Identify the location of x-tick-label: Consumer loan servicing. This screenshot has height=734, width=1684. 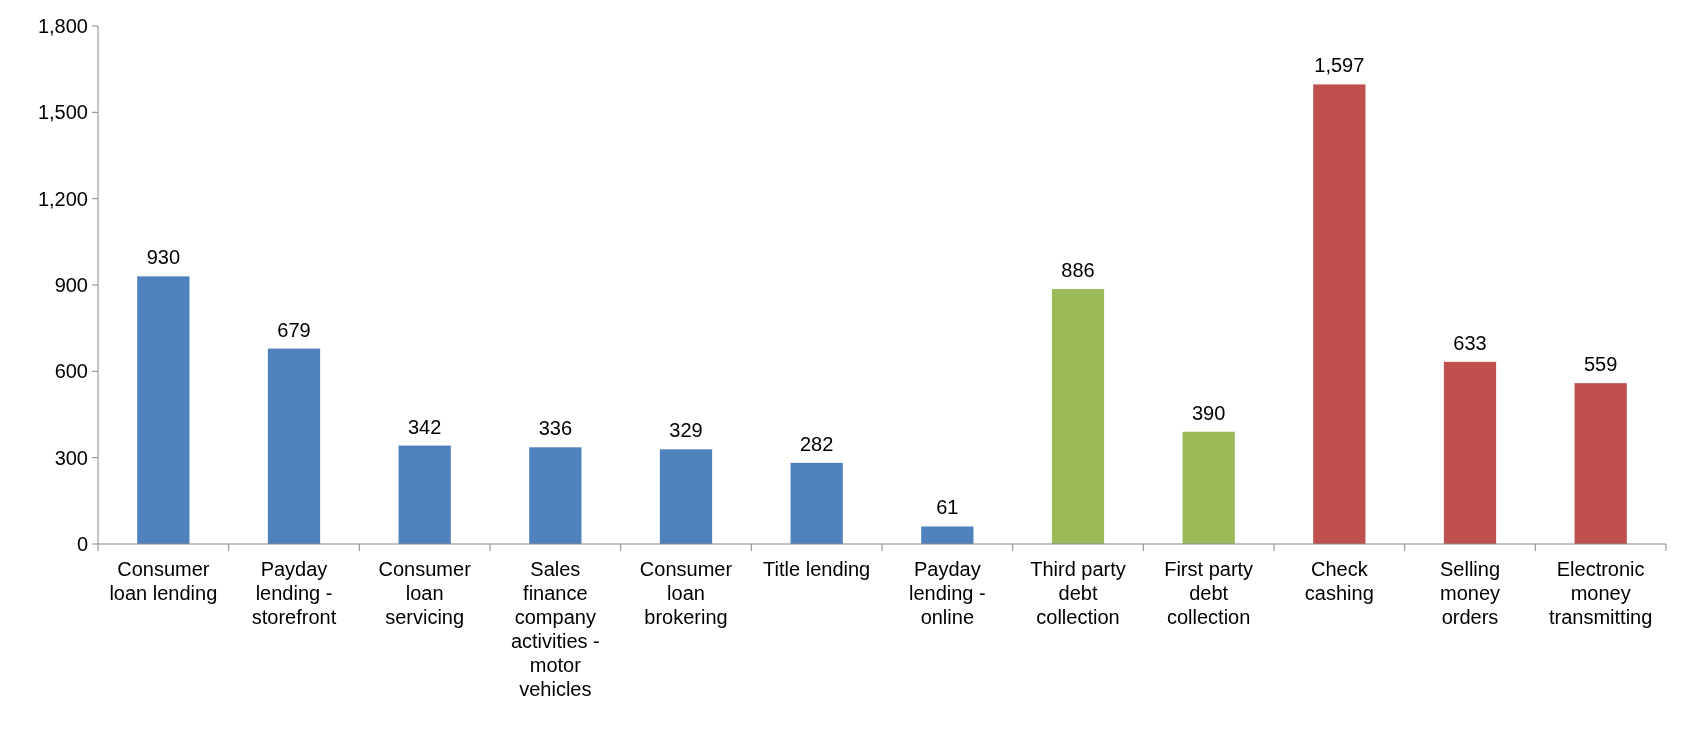
(425, 593).